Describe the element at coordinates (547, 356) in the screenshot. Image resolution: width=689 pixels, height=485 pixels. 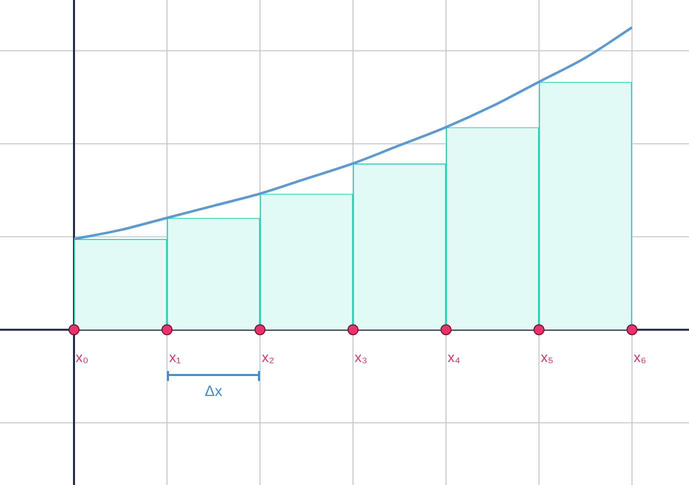
I see `x-tick-label: x₅` at that location.